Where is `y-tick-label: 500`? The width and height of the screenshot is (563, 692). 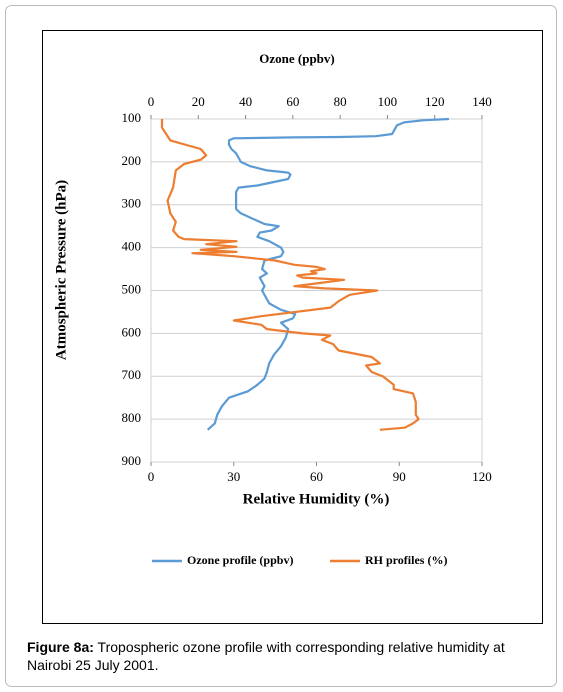 y-tick-label: 500 is located at coordinates (132, 288).